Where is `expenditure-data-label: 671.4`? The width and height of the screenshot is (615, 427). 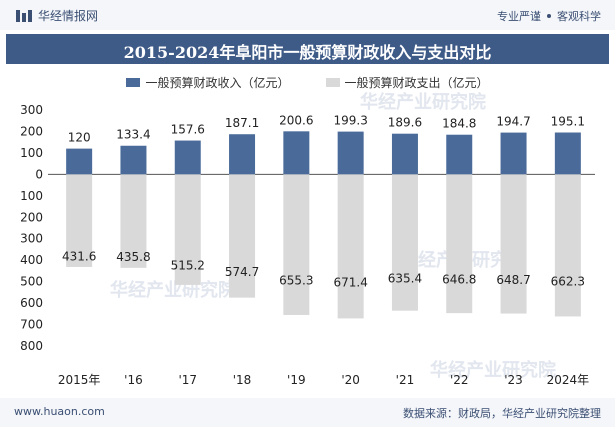 expenditure-data-label: 671.4 is located at coordinates (350, 282).